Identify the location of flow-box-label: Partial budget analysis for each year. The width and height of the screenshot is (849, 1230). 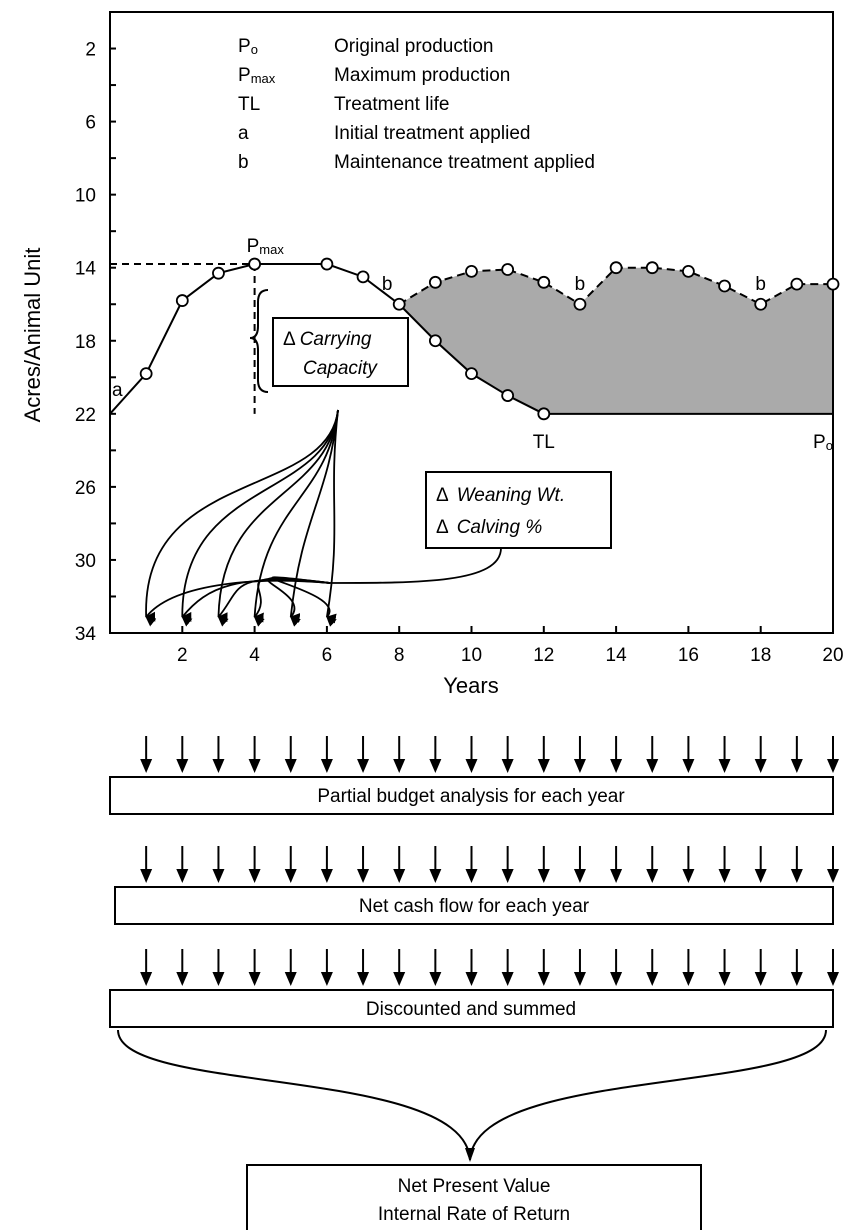
(471, 796).